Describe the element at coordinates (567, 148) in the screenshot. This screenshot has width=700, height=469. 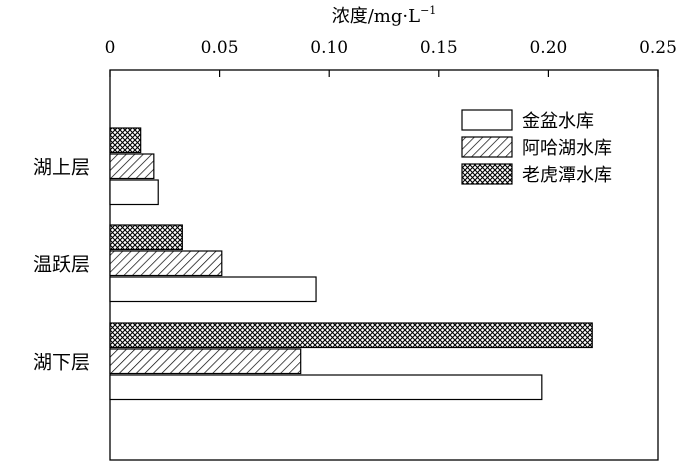
I see `legend-label-ahahu: 阿哈湖水库` at that location.